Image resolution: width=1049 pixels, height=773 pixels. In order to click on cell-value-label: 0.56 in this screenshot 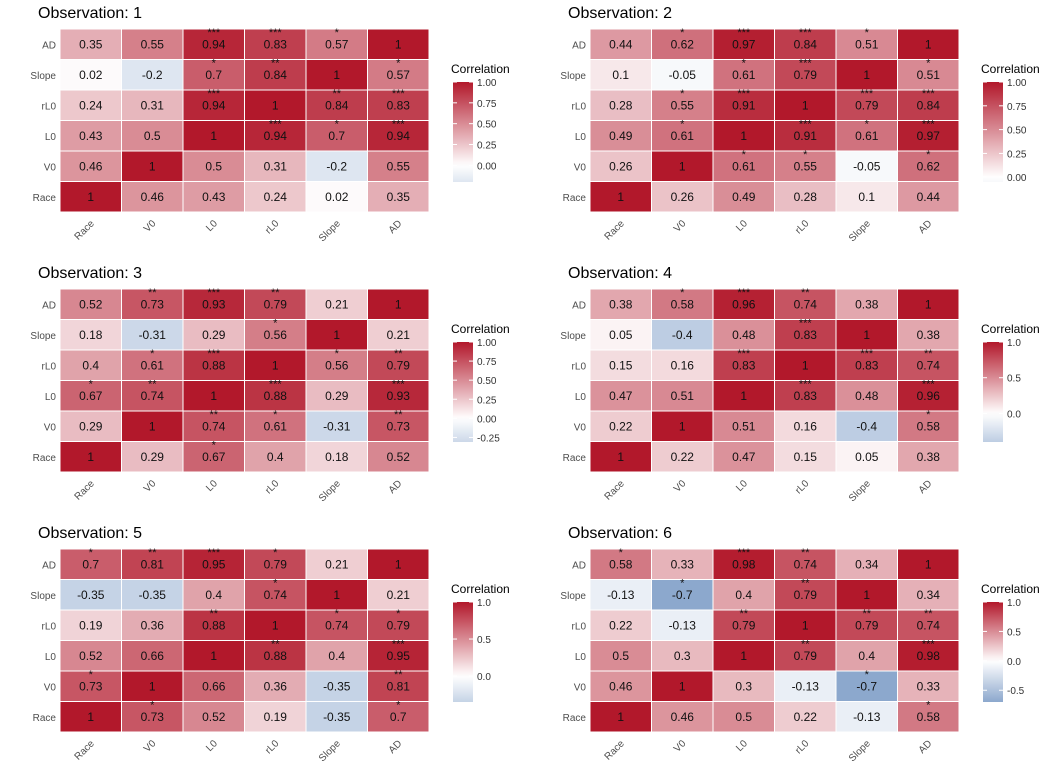, I will do `click(276, 335)`.